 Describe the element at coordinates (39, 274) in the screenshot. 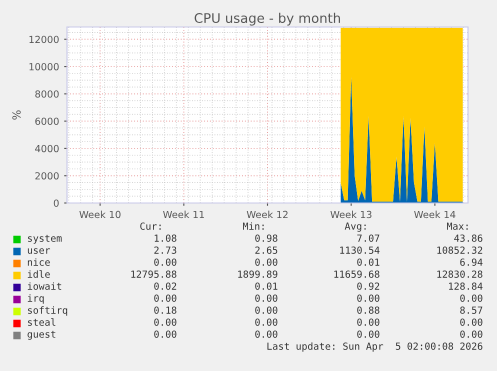

I see `legend-label: idle` at that location.